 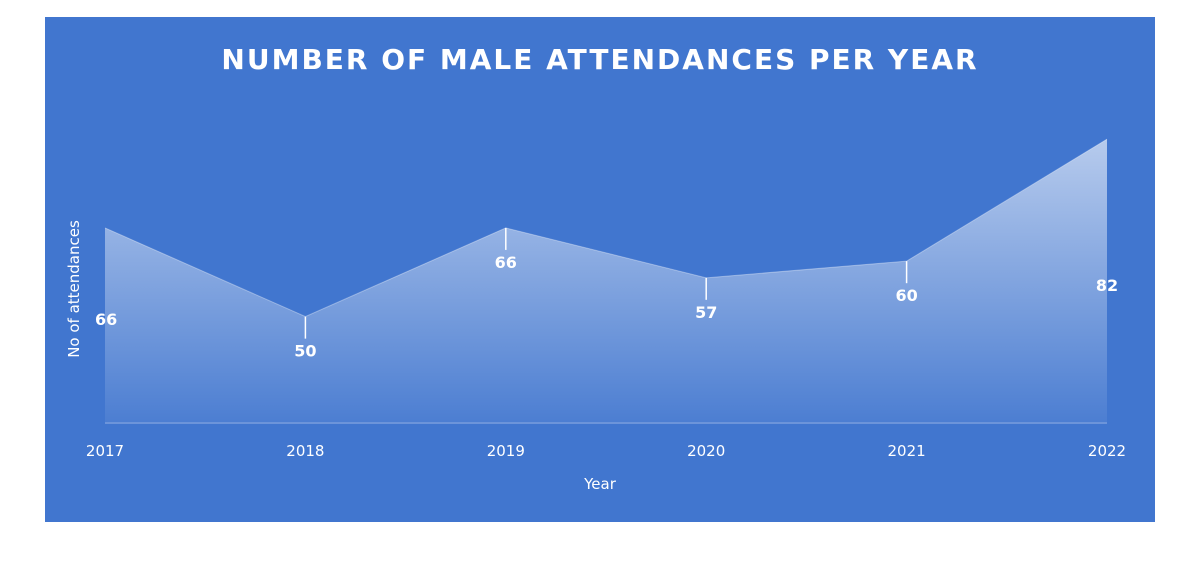 What do you see at coordinates (907, 451) in the screenshot?
I see `x-tick-label: 2021` at bounding box center [907, 451].